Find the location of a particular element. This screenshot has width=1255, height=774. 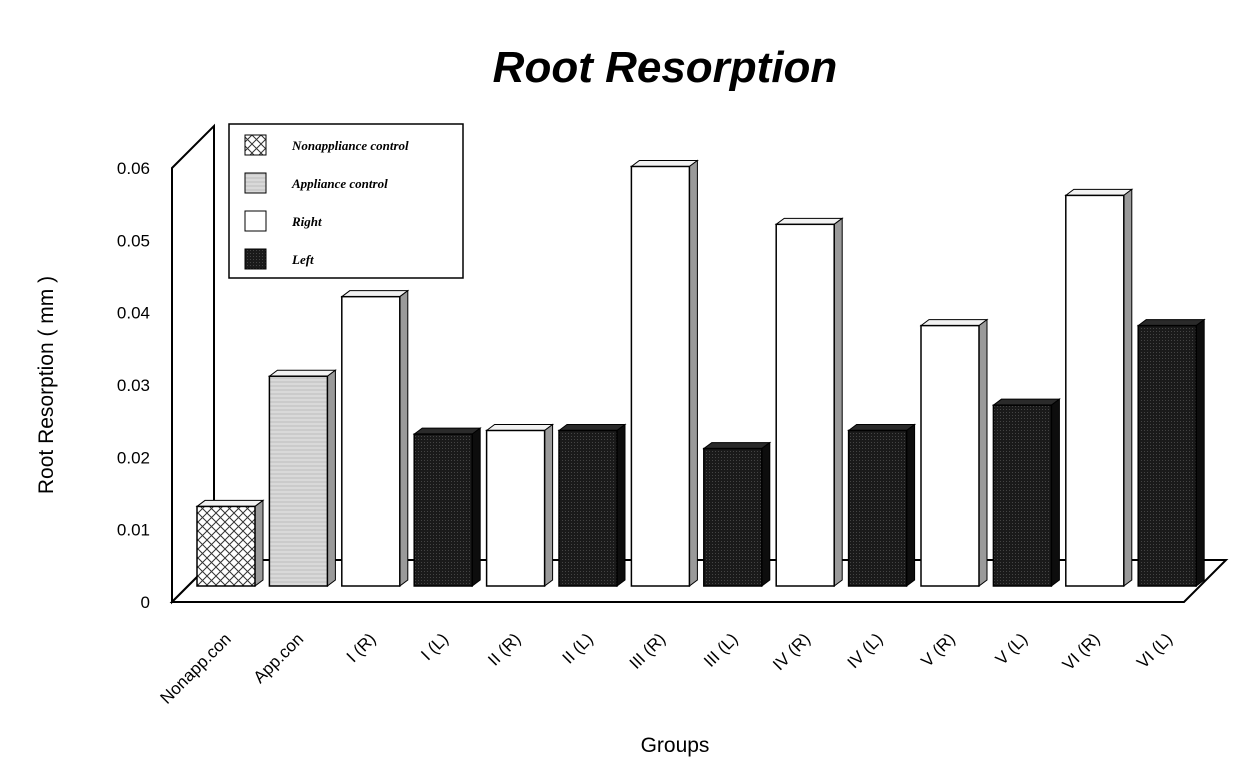

y-axis: 0 0.01 0.02 0.03 0.04 0.05 0.06 is located at coordinates (133, 385).